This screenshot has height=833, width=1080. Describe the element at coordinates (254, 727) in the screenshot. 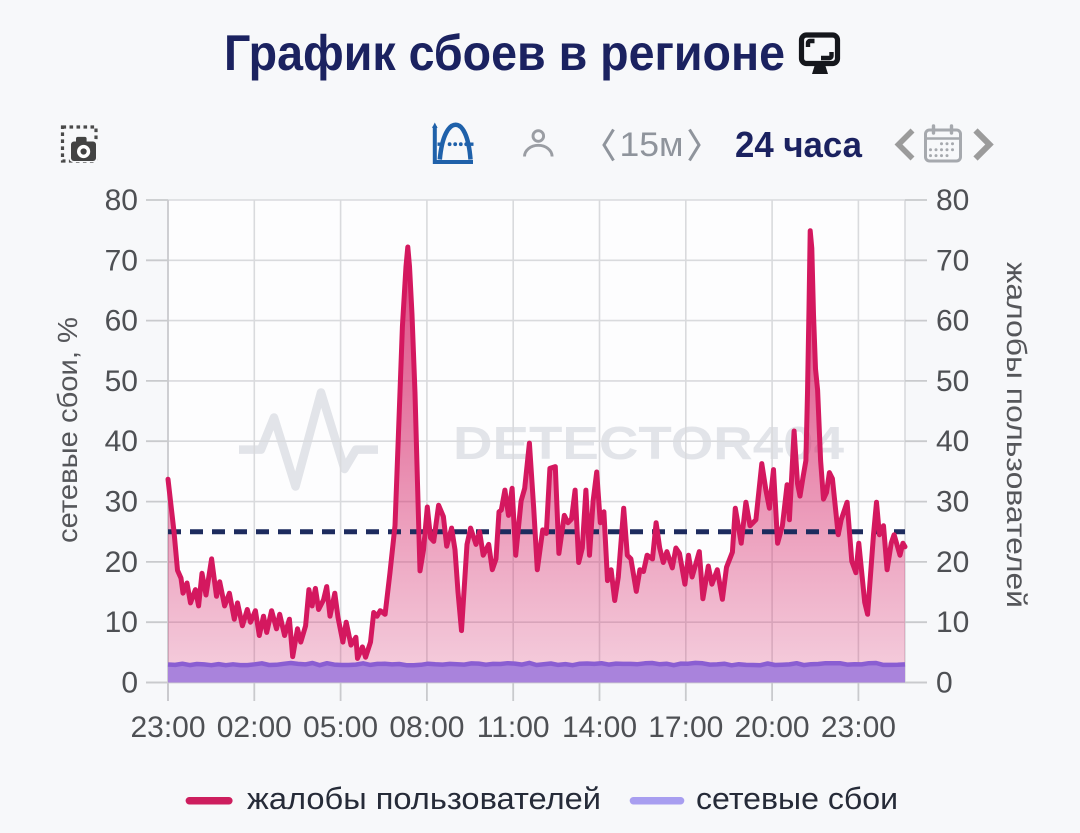

I see `svg-text: 02:00` at that location.